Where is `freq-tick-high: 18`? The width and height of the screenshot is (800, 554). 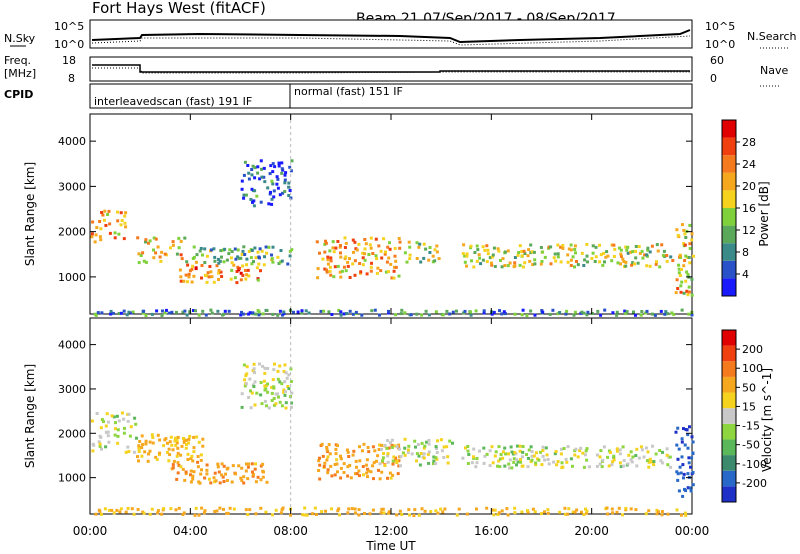 freq-tick-high: 18 is located at coordinates (69, 60).